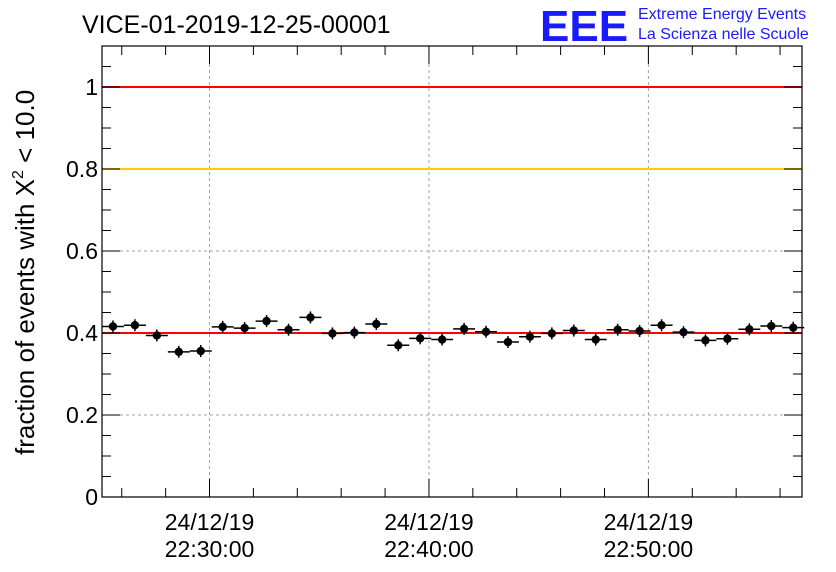  I want to click on y-tick-label: 0, so click(91, 497).